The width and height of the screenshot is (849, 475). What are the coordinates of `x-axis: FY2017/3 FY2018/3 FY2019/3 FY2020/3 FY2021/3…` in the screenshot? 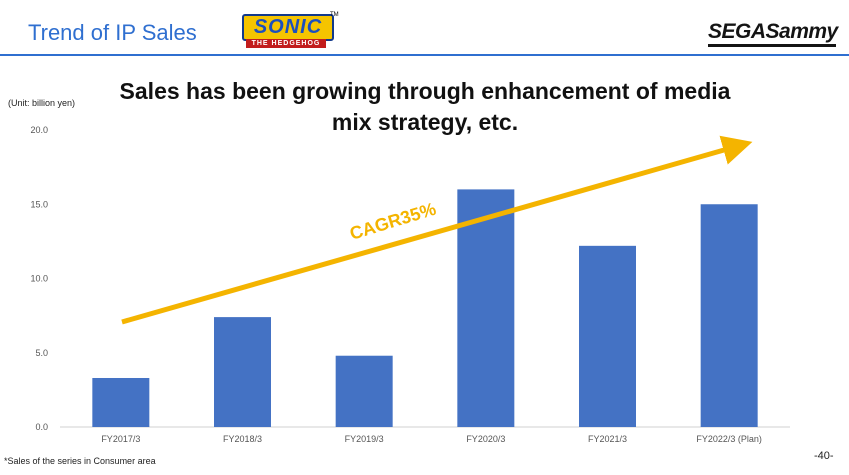 It's located at (431, 439).